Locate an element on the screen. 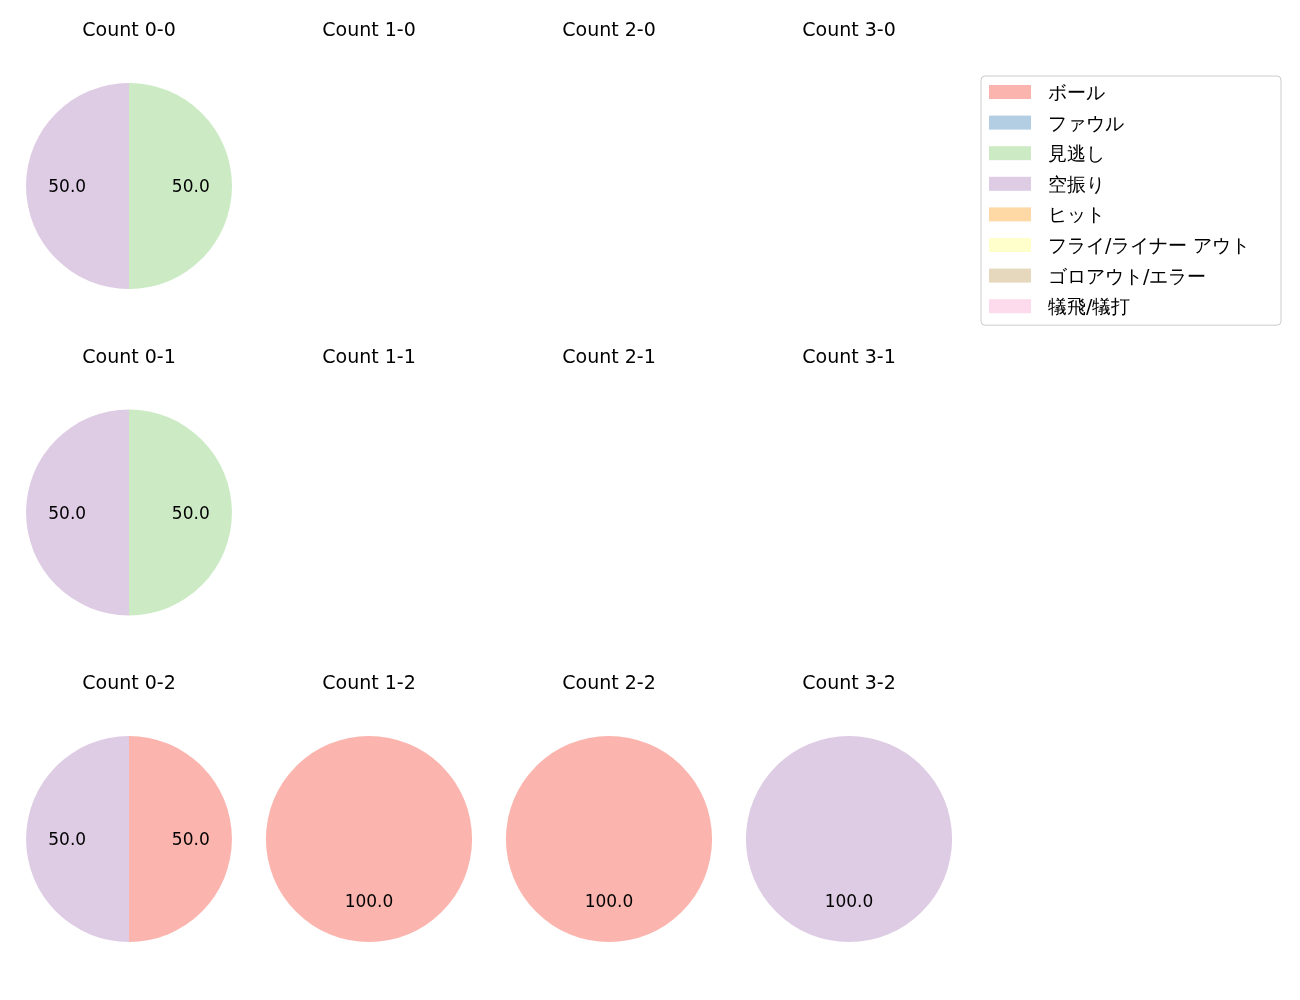 The height and width of the screenshot is (1000, 1300). text: Count 2-0 is located at coordinates (609, 29).